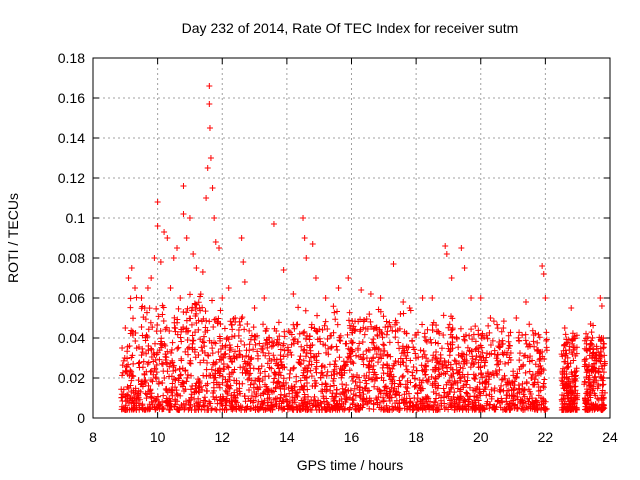  What do you see at coordinates (352, 437) in the screenshot?
I see `x-tick-label: 16` at bounding box center [352, 437].